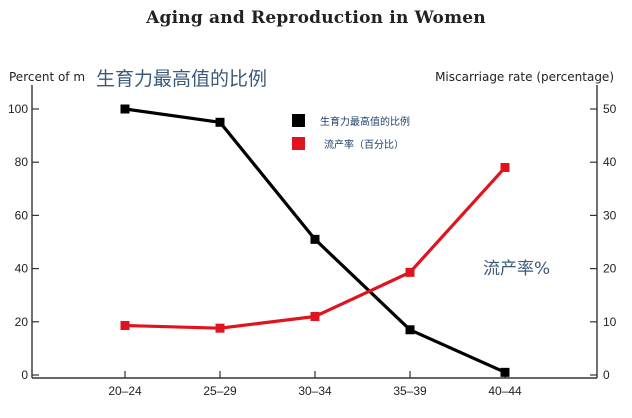 The width and height of the screenshot is (632, 418). What do you see at coordinates (182, 77) in the screenshot?
I see `left-axis-overlay-label: 生育力最高值的比例` at bounding box center [182, 77].